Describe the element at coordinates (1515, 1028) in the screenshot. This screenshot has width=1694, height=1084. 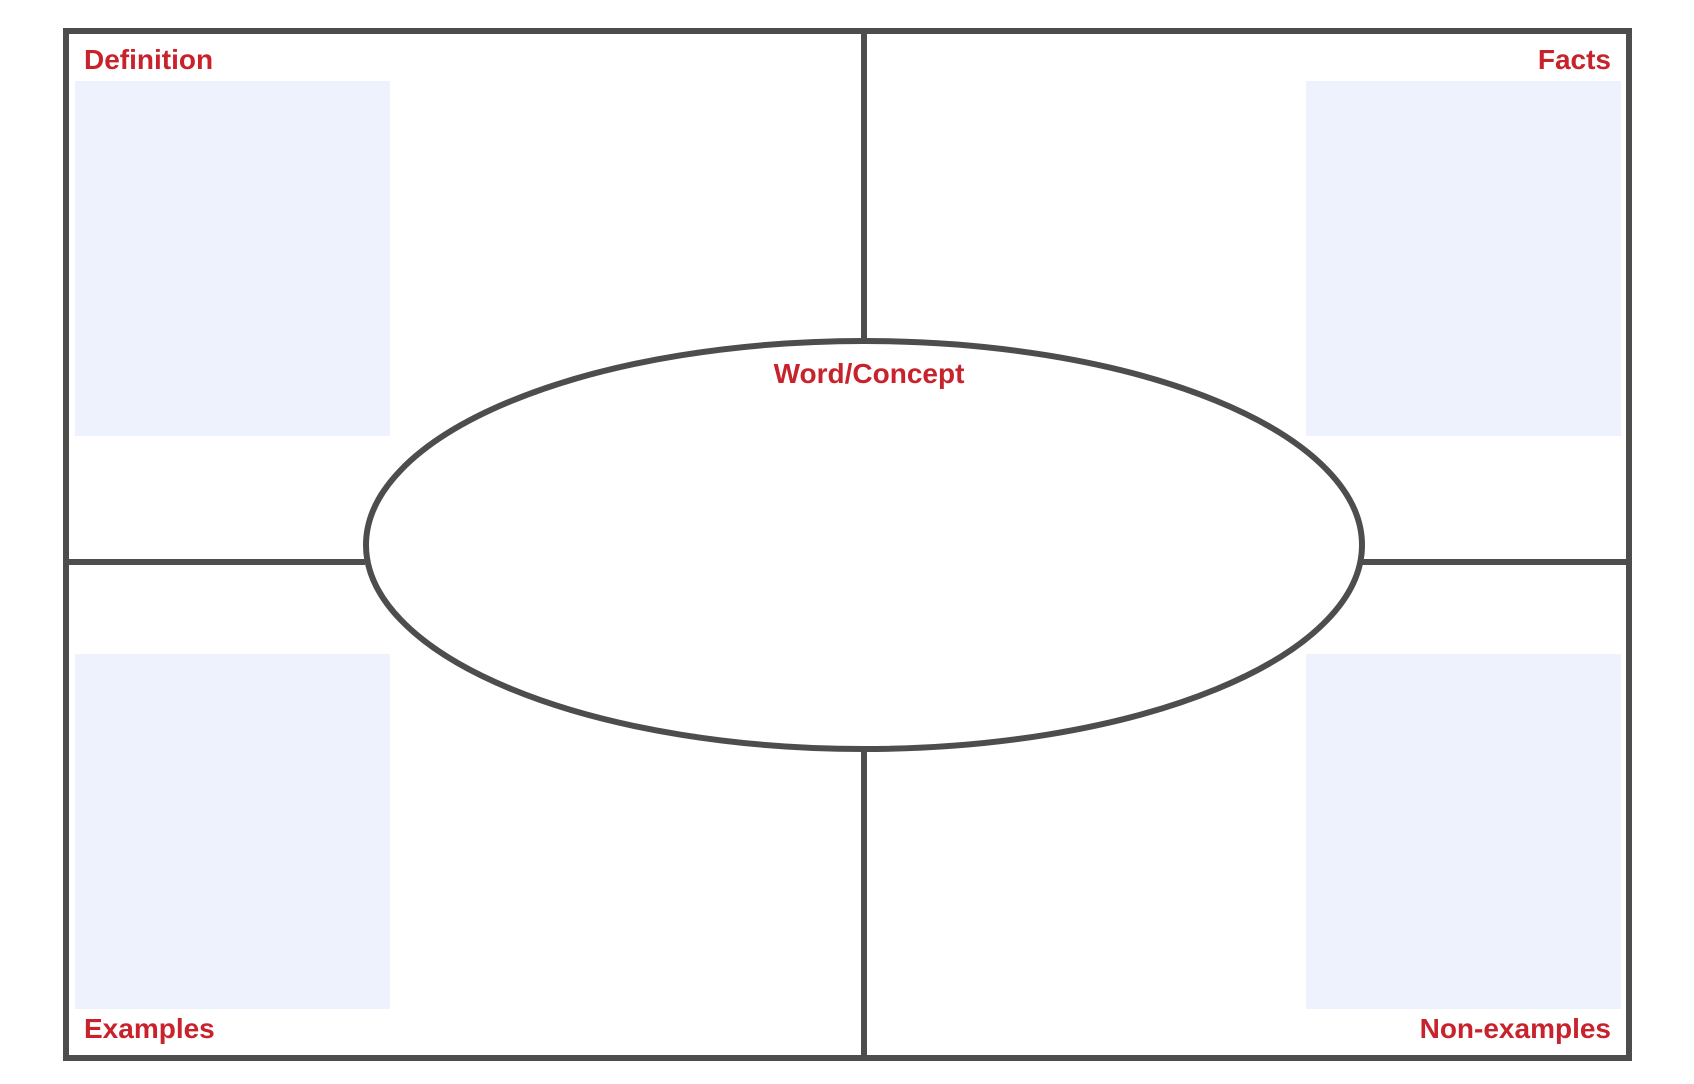
I see `non-examples-label: Non-examples` at that location.